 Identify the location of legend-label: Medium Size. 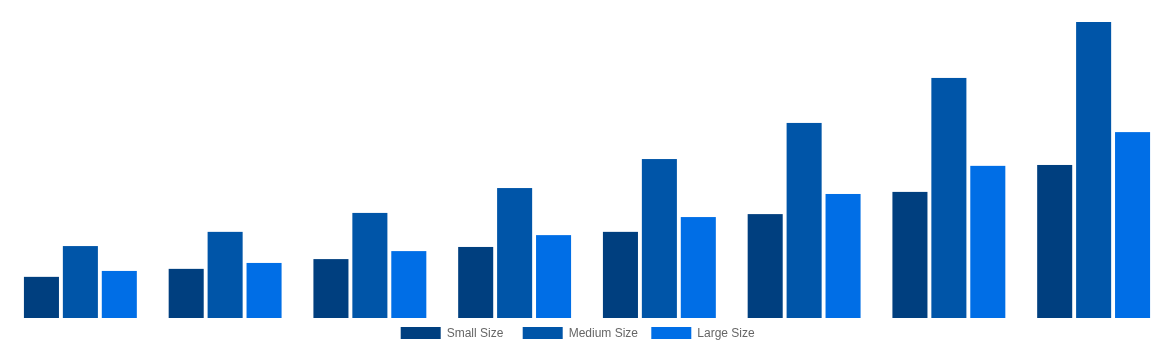
(603, 333).